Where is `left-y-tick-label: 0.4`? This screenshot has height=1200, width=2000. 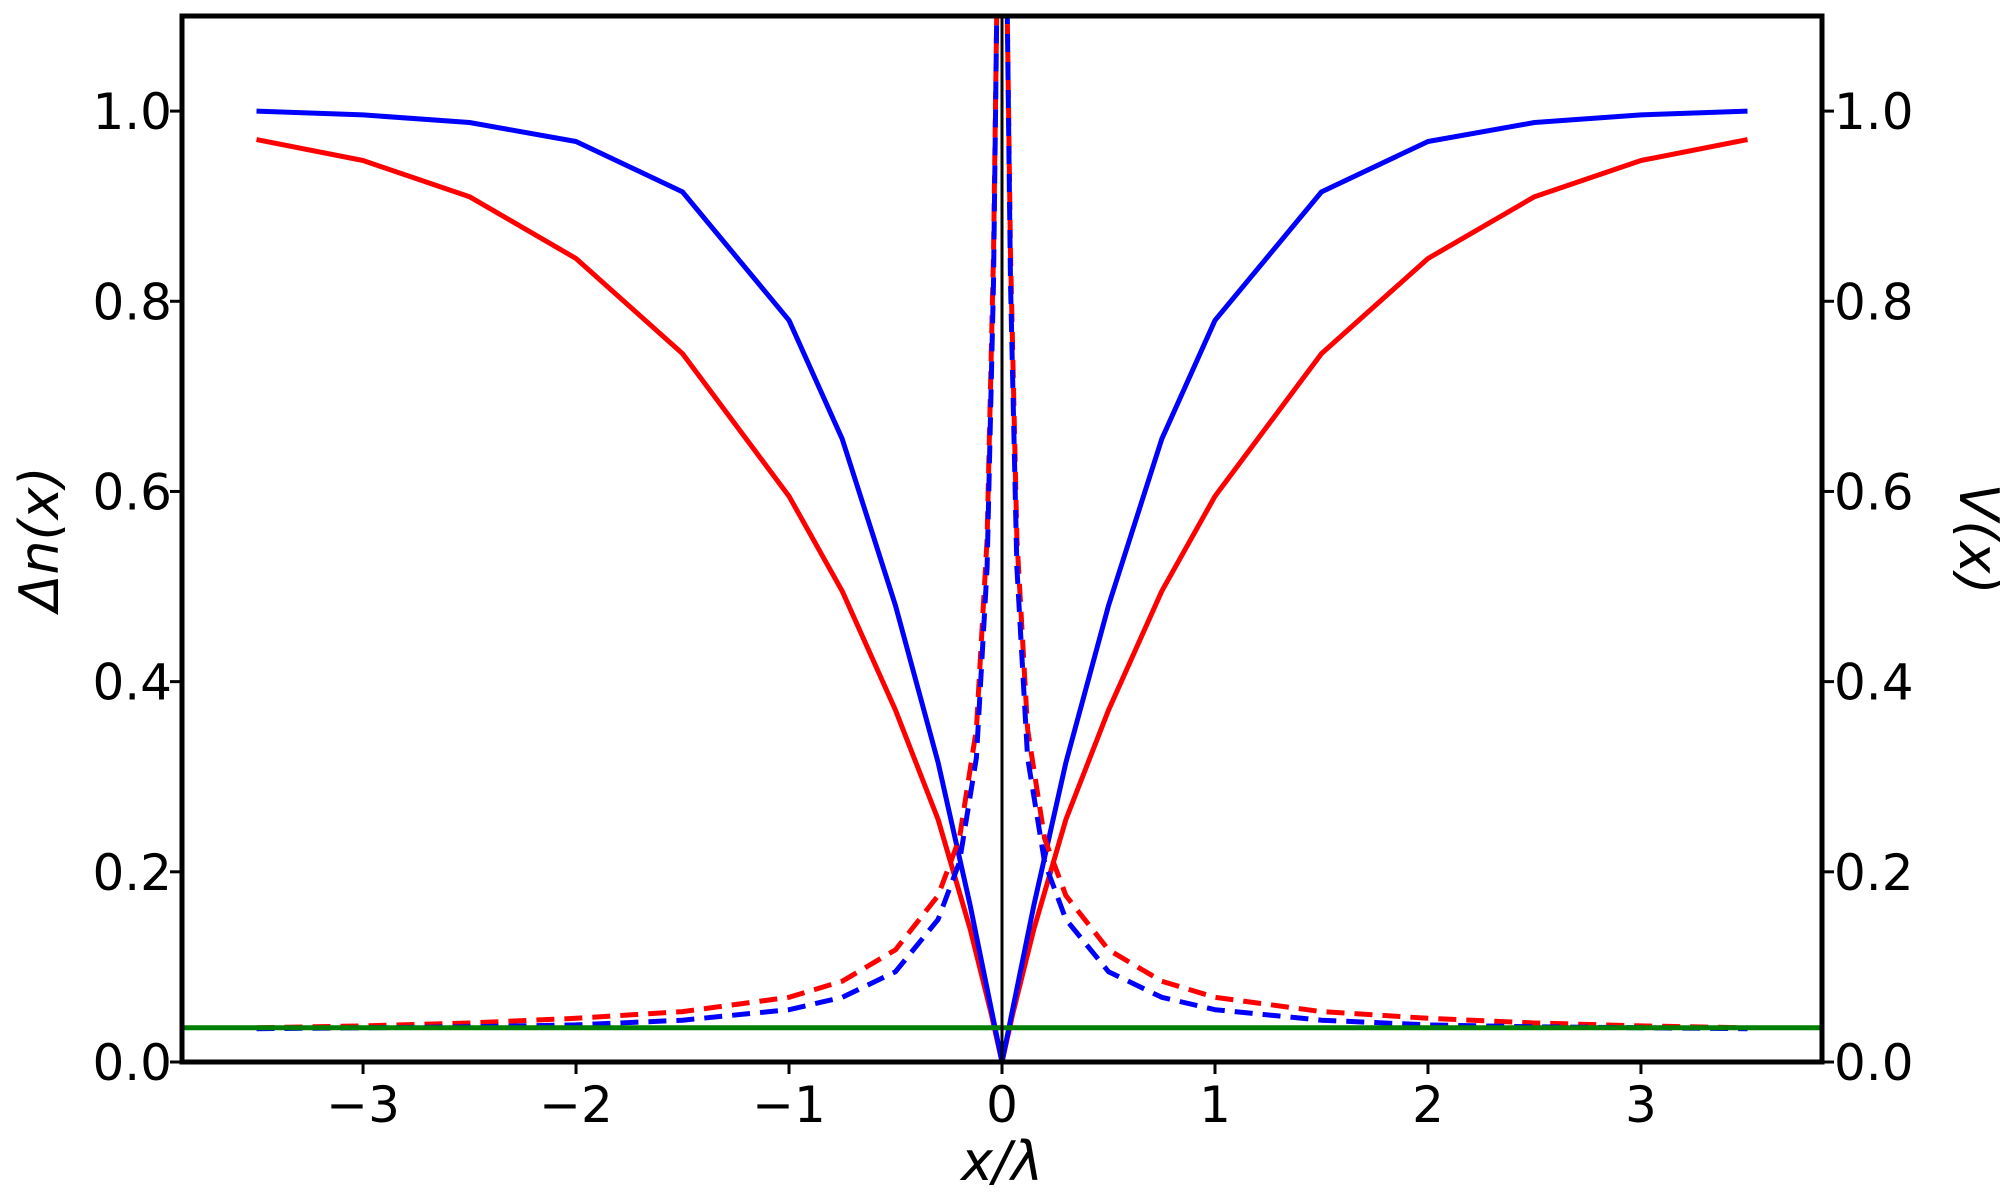
left-y-tick-label: 0.4 is located at coordinates (132, 683).